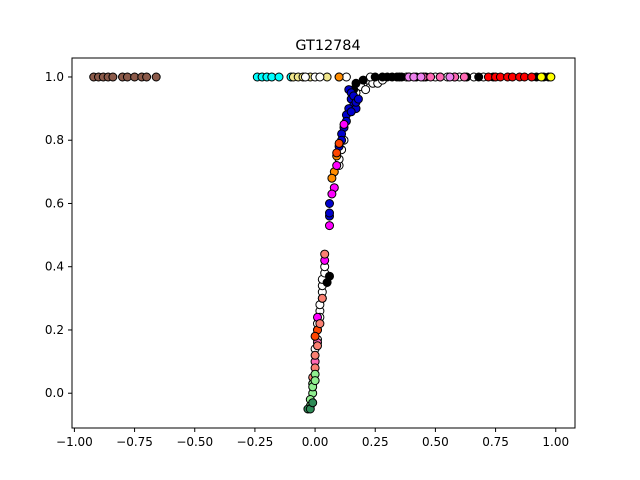 The image size is (640, 480). I want to click on y-tick-label: 0.2, so click(54, 330).